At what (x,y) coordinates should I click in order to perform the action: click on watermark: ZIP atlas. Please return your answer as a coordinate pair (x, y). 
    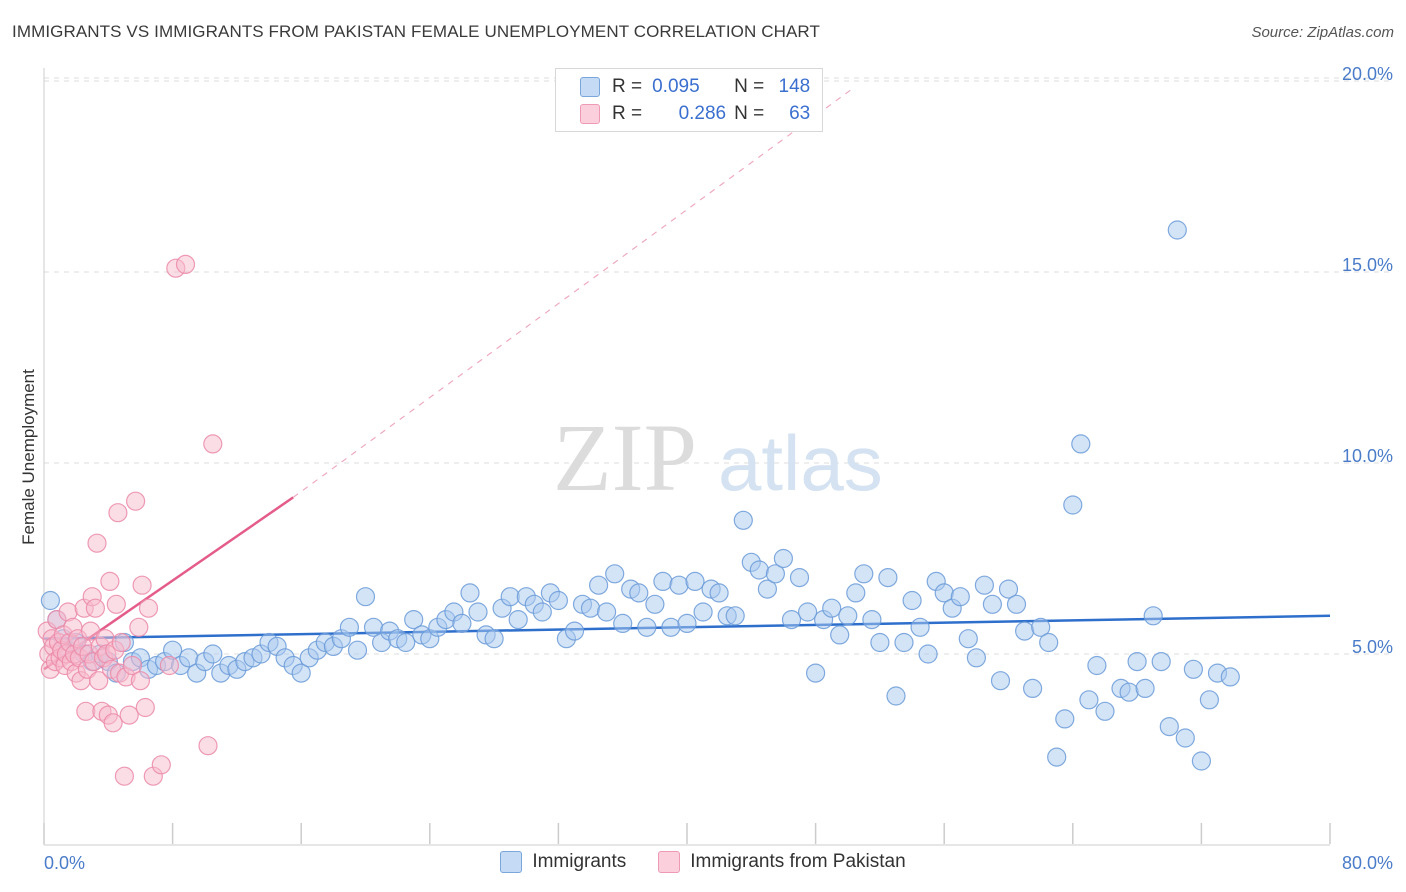
    Looking at the image, I should click on (718, 457).